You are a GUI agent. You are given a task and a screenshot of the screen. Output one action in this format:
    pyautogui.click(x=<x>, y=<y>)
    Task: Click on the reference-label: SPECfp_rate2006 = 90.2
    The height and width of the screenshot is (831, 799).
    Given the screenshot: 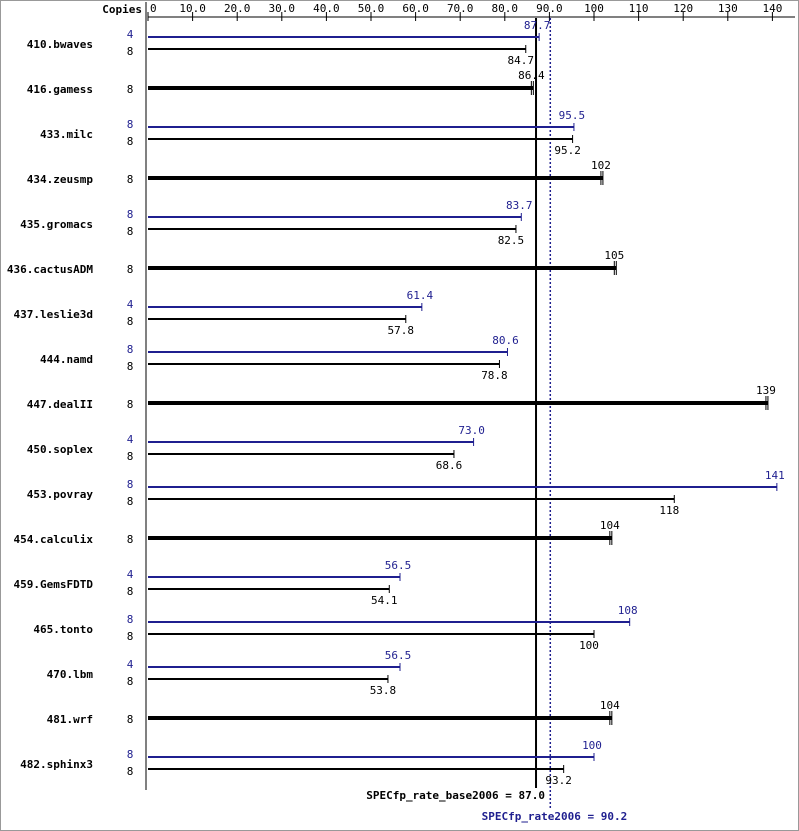 What is the action you would take?
    pyautogui.click(x=555, y=816)
    